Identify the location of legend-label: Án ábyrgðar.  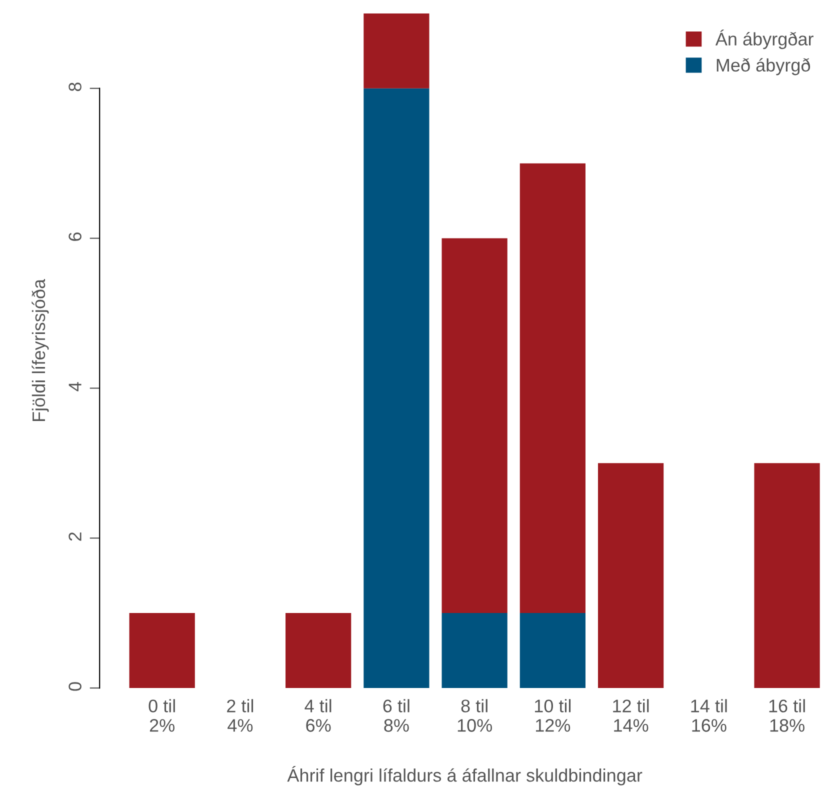
(764, 40).